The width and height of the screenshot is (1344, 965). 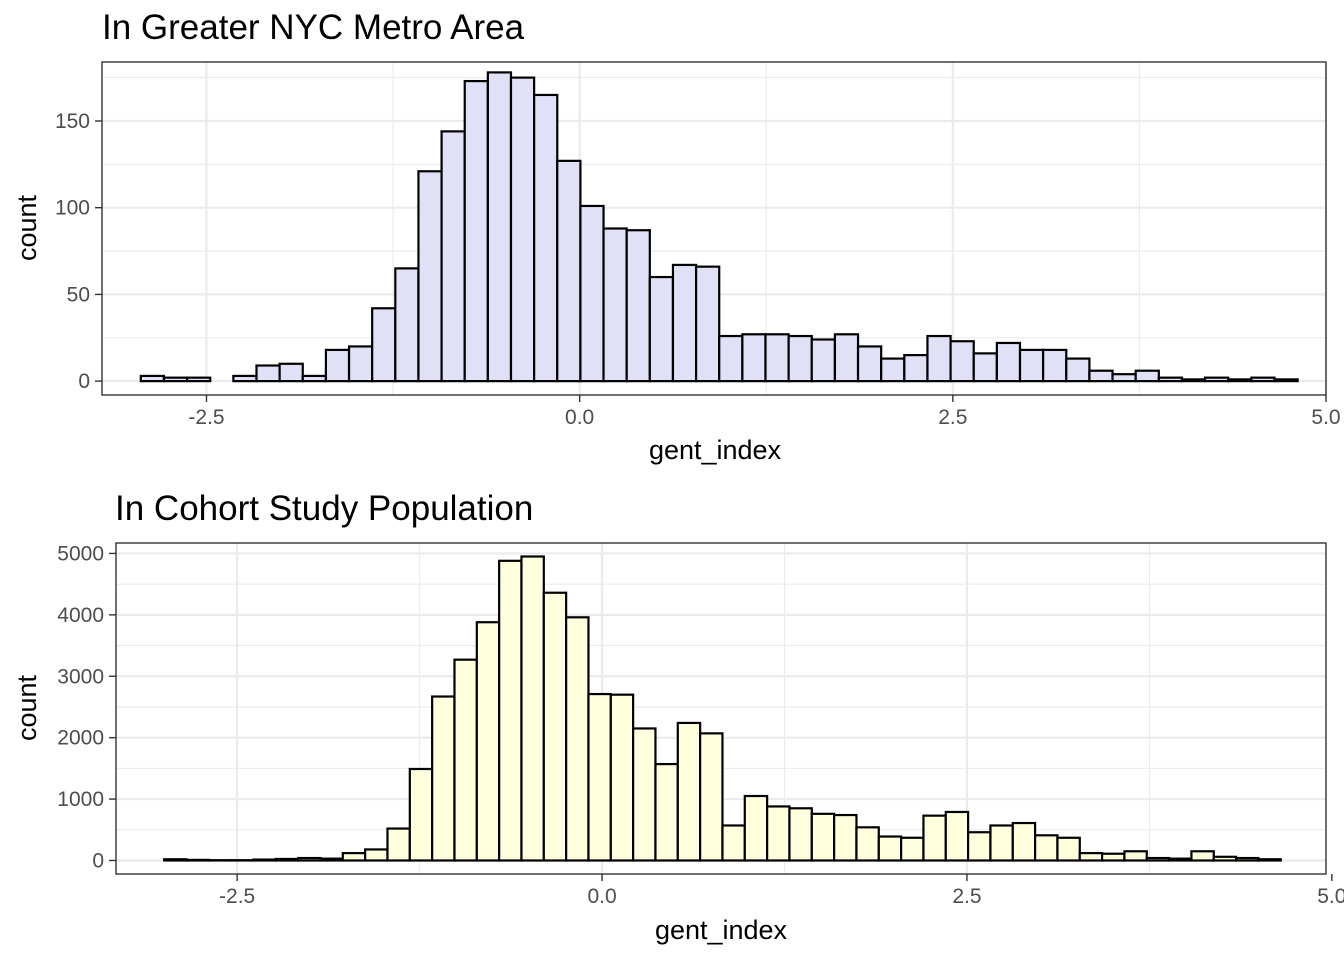 I want to click on y-tick-label: 50, so click(x=78, y=294).